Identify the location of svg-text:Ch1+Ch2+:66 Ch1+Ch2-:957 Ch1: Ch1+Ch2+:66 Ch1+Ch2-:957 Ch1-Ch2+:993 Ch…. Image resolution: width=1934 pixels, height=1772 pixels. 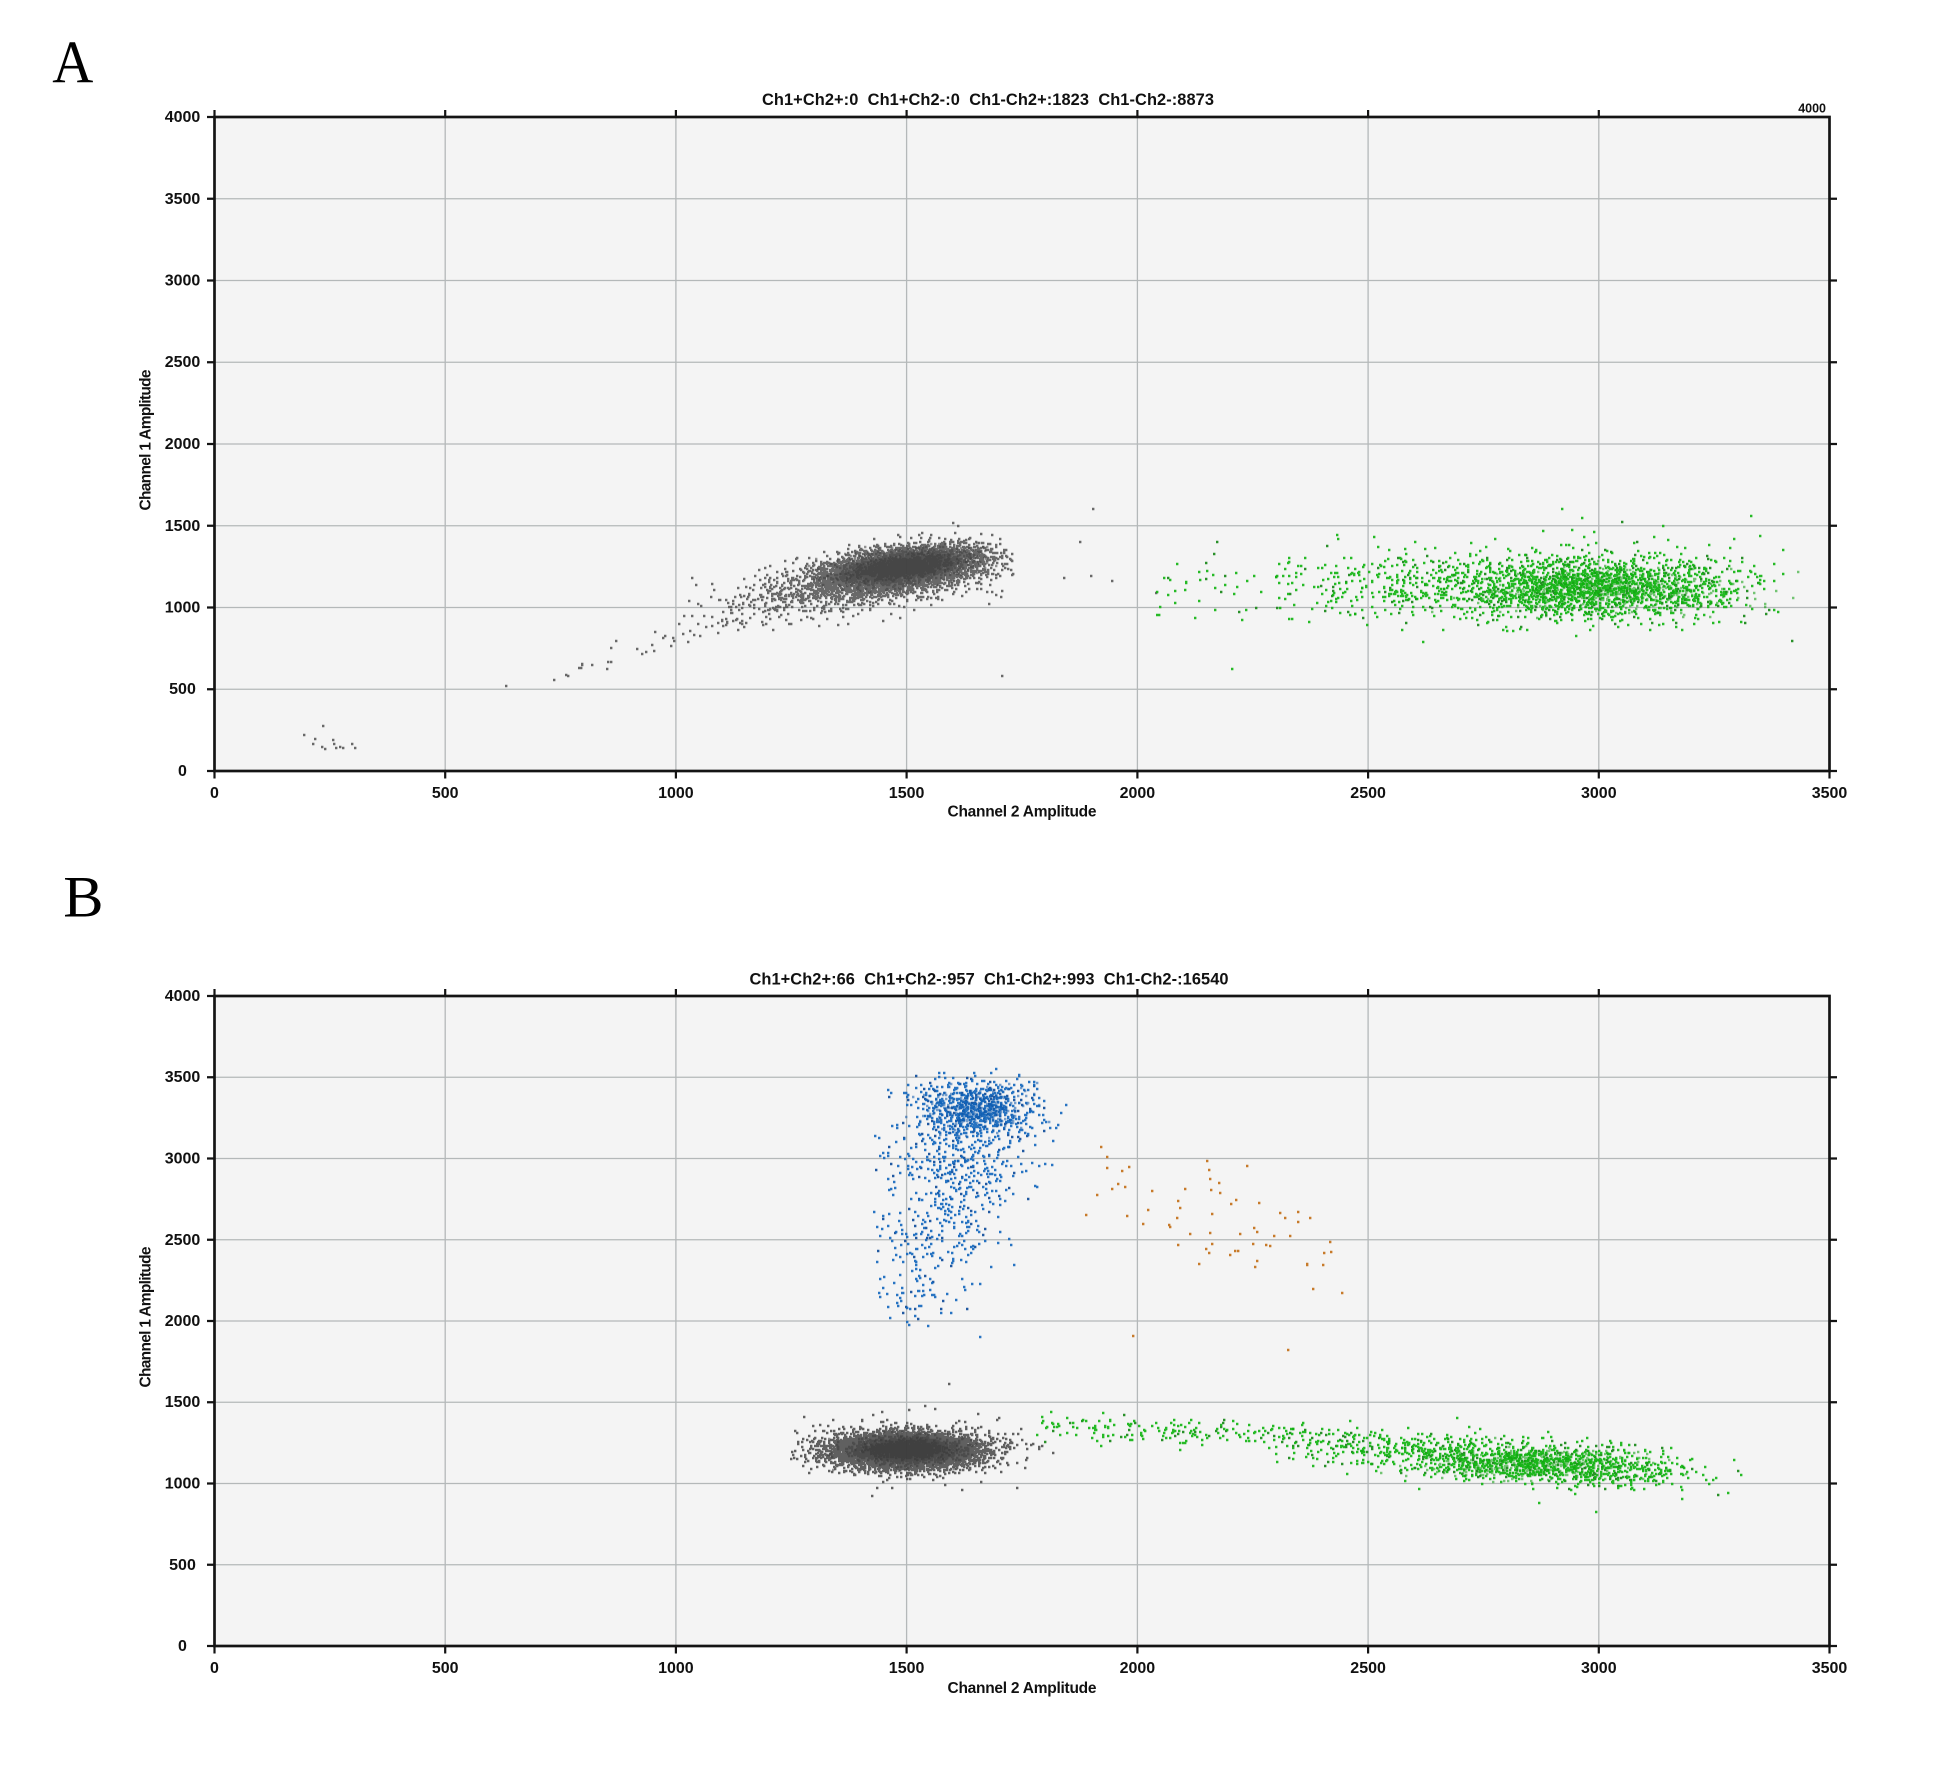
(989, 980).